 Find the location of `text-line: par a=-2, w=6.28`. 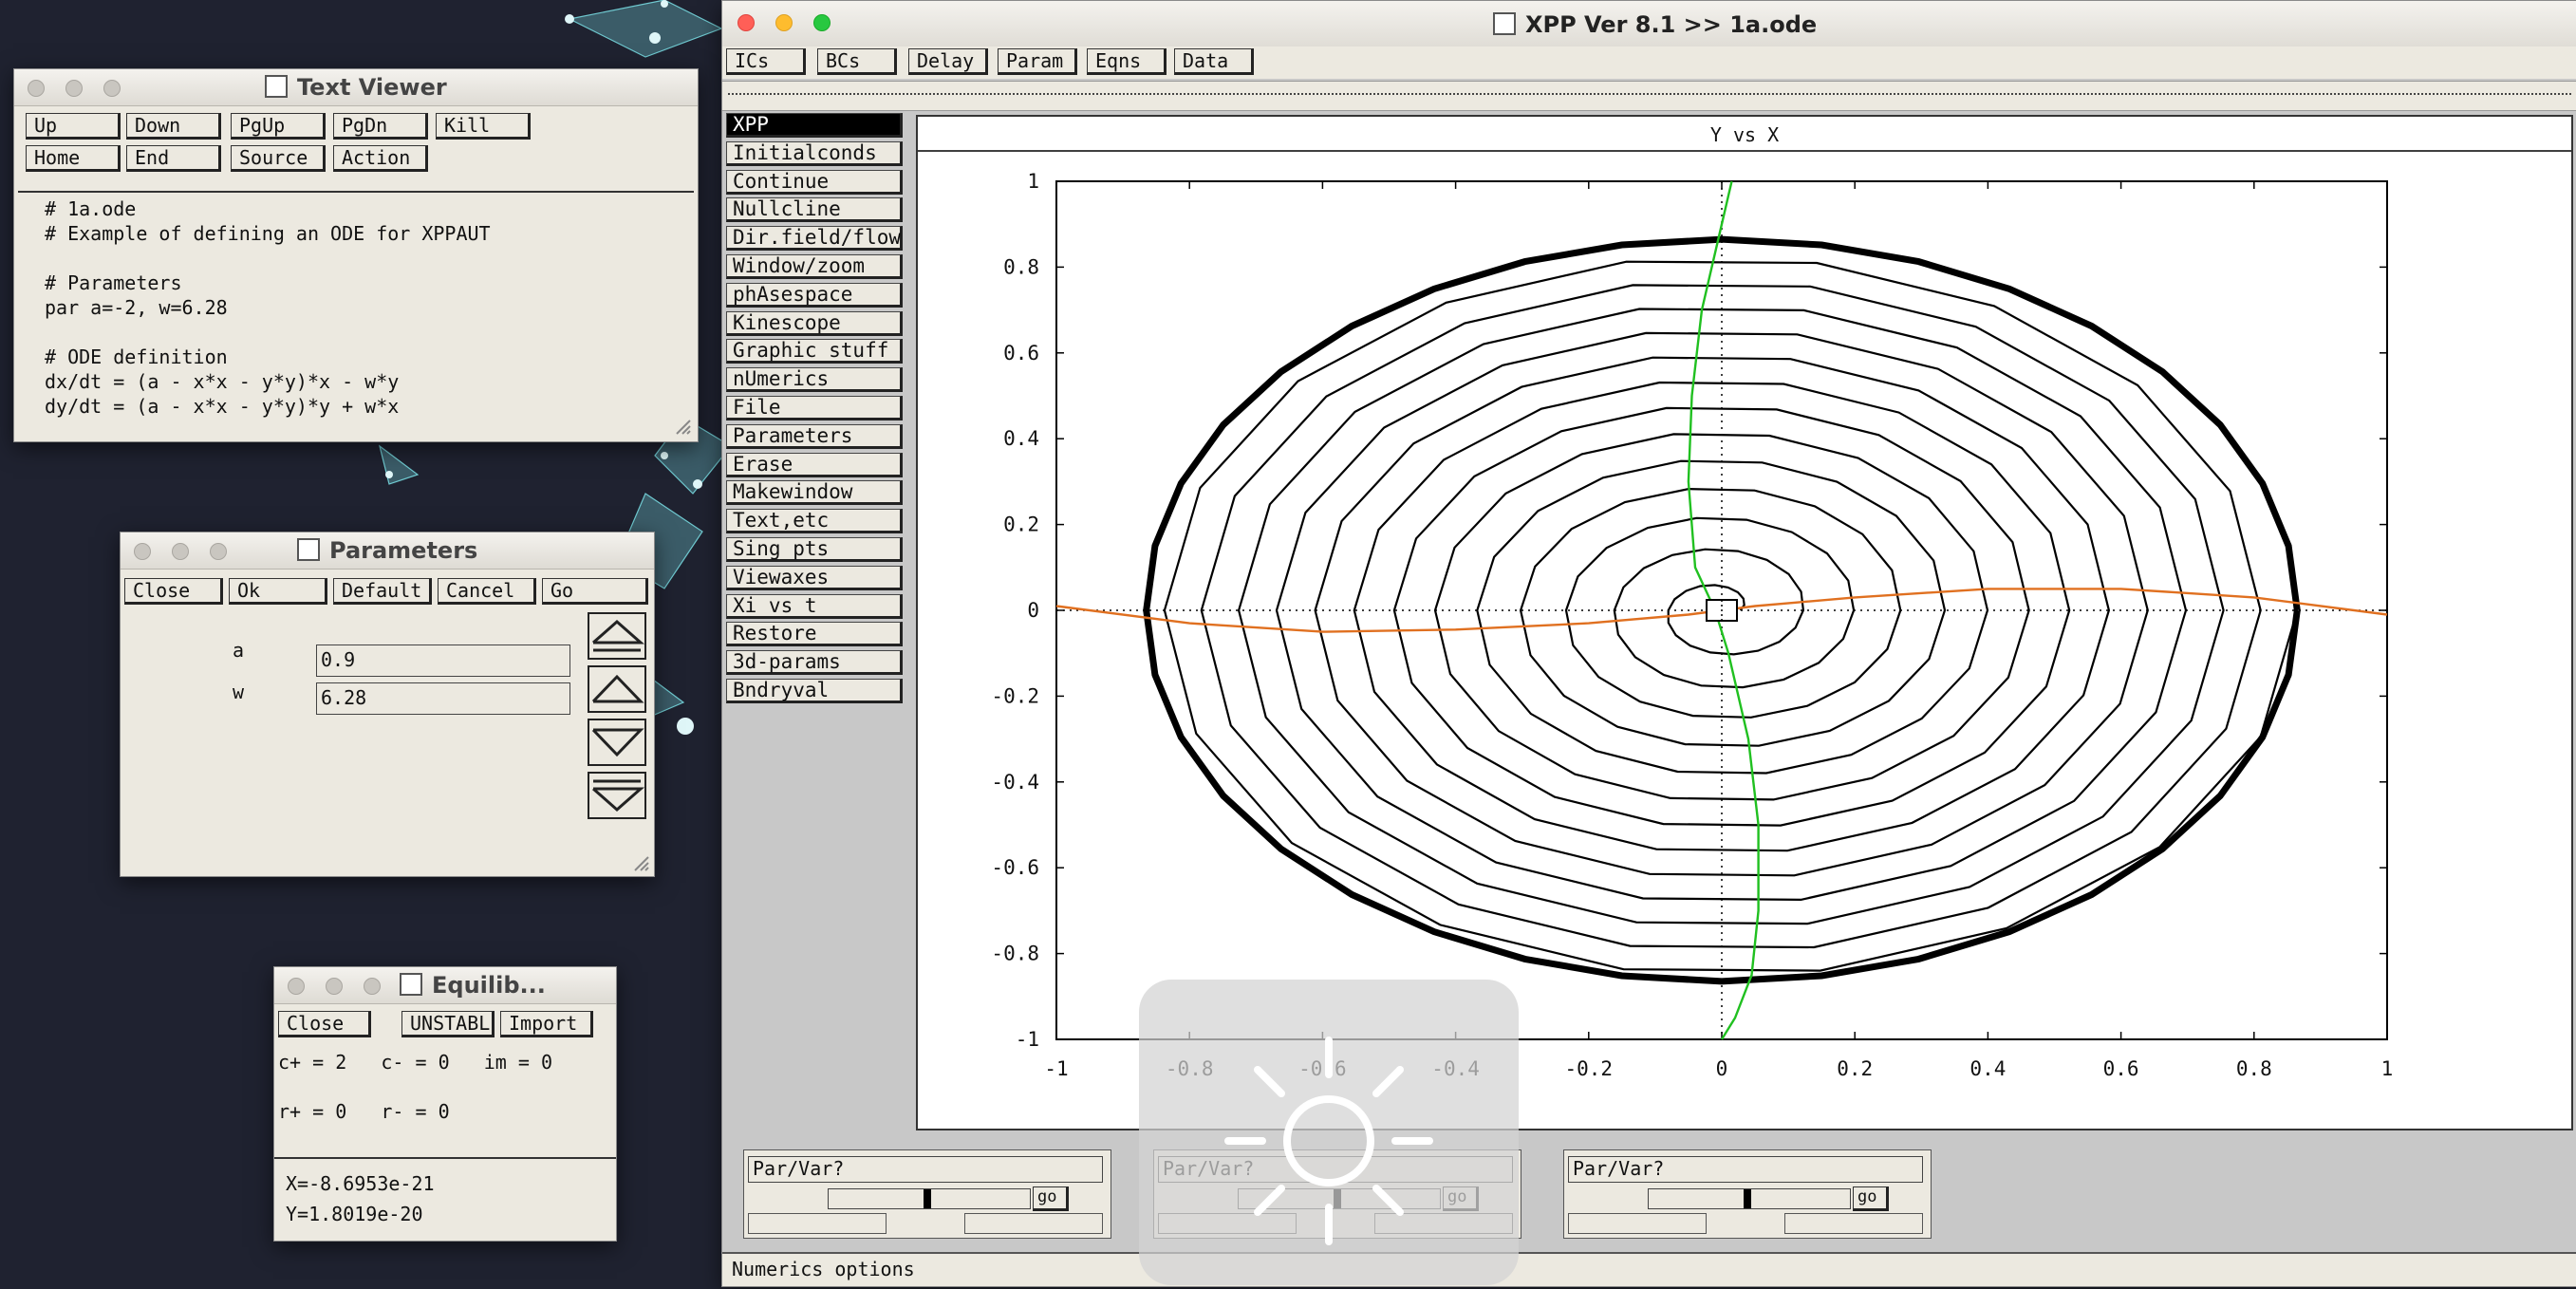

text-line: par a=-2, w=6.28 is located at coordinates (136, 307).